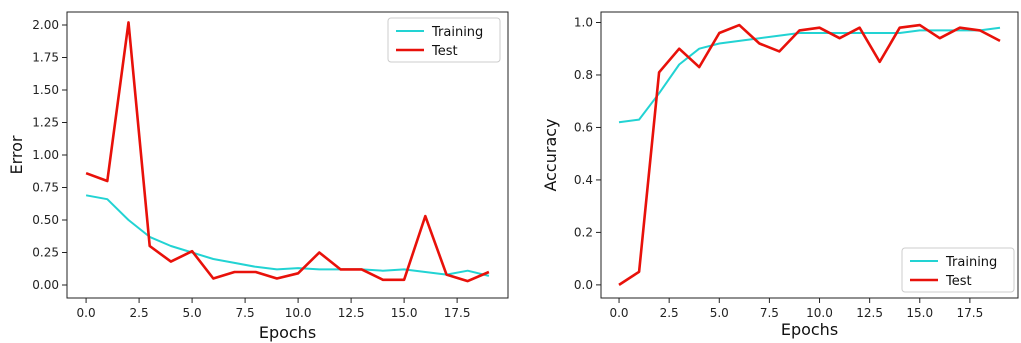  What do you see at coordinates (583, 180) in the screenshot?
I see `y-tick-label: 0.4` at bounding box center [583, 180].